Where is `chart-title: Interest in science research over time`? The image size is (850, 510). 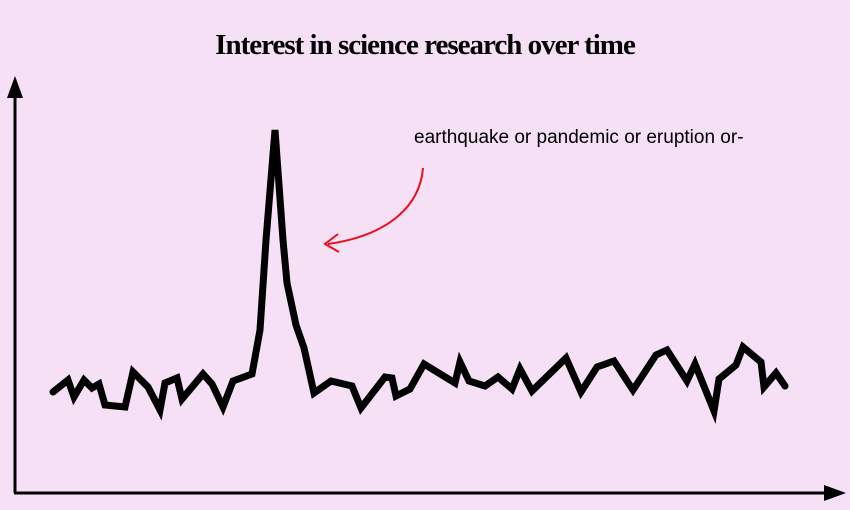 chart-title: Interest in science research over time is located at coordinates (425, 45).